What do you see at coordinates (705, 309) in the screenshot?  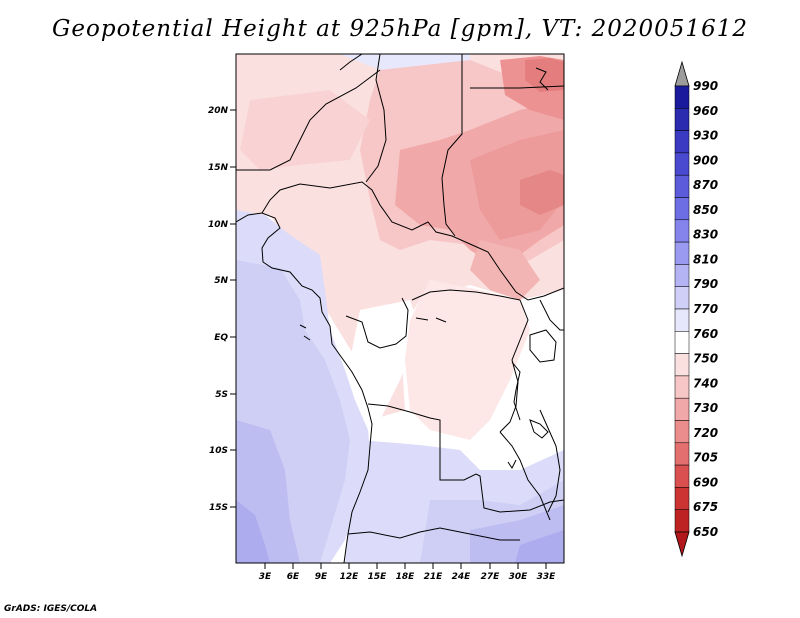 I see `colorbar-level-label: 770` at bounding box center [705, 309].